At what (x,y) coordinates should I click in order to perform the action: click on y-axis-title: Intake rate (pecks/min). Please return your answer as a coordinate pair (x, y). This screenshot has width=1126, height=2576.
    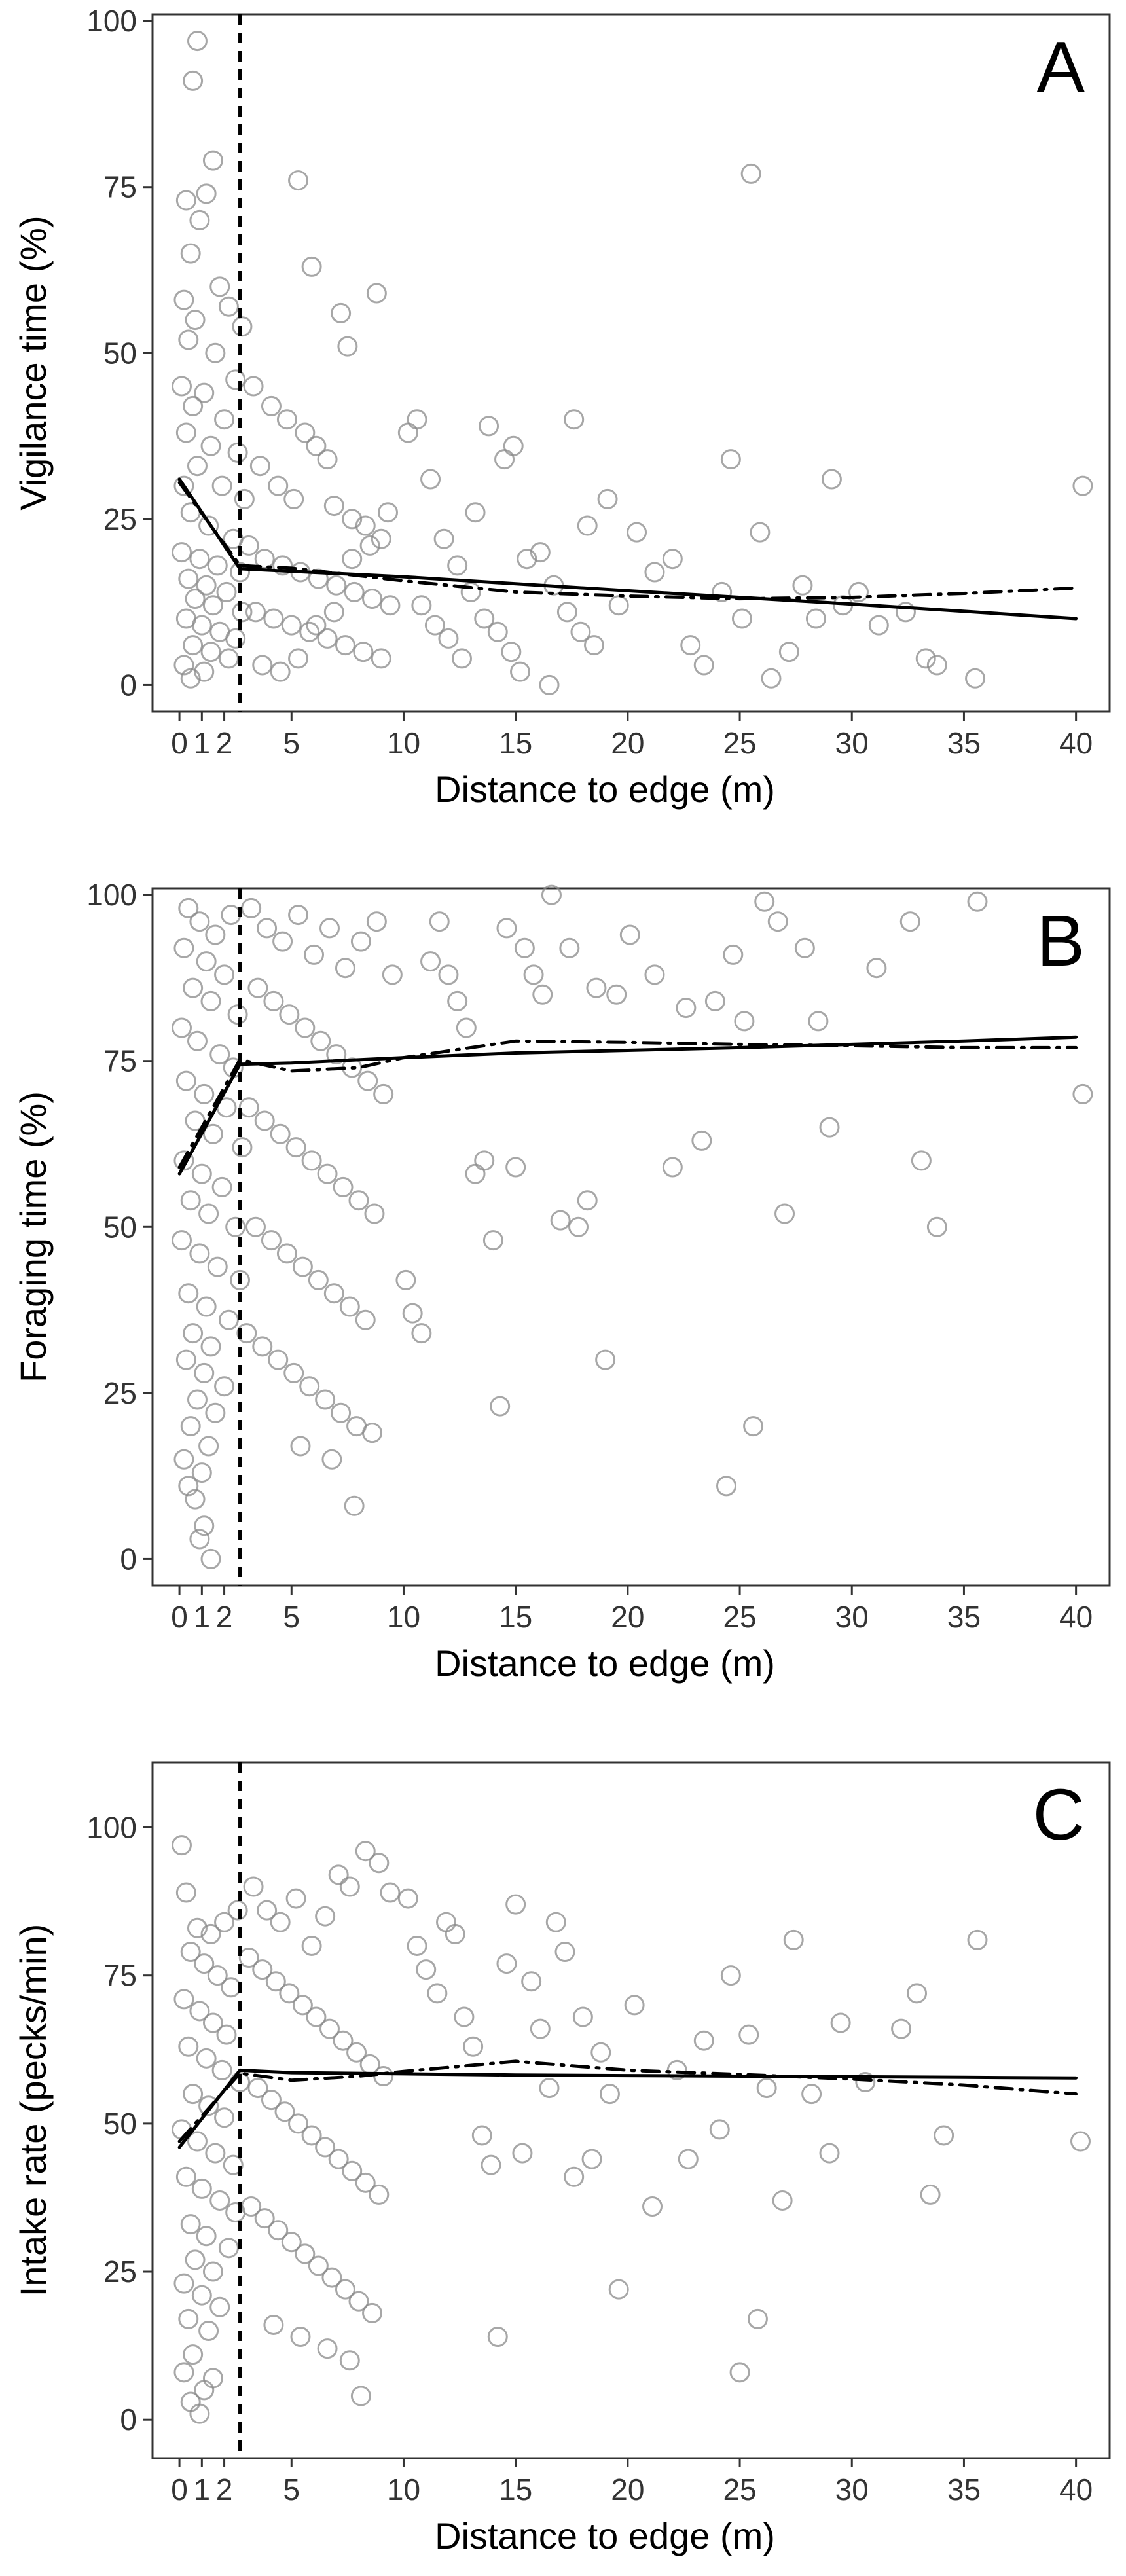
    Looking at the image, I should click on (33, 2110).